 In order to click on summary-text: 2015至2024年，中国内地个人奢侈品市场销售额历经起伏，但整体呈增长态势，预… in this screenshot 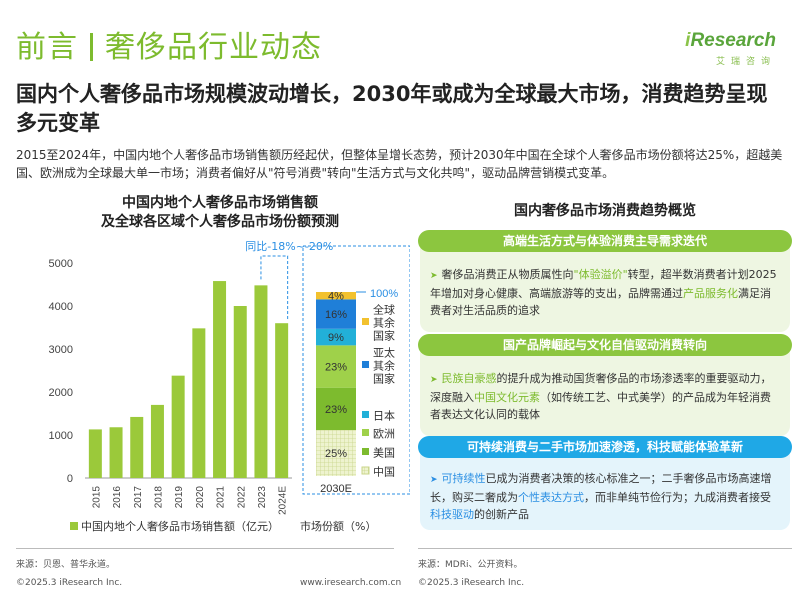, I will do `click(399, 164)`.